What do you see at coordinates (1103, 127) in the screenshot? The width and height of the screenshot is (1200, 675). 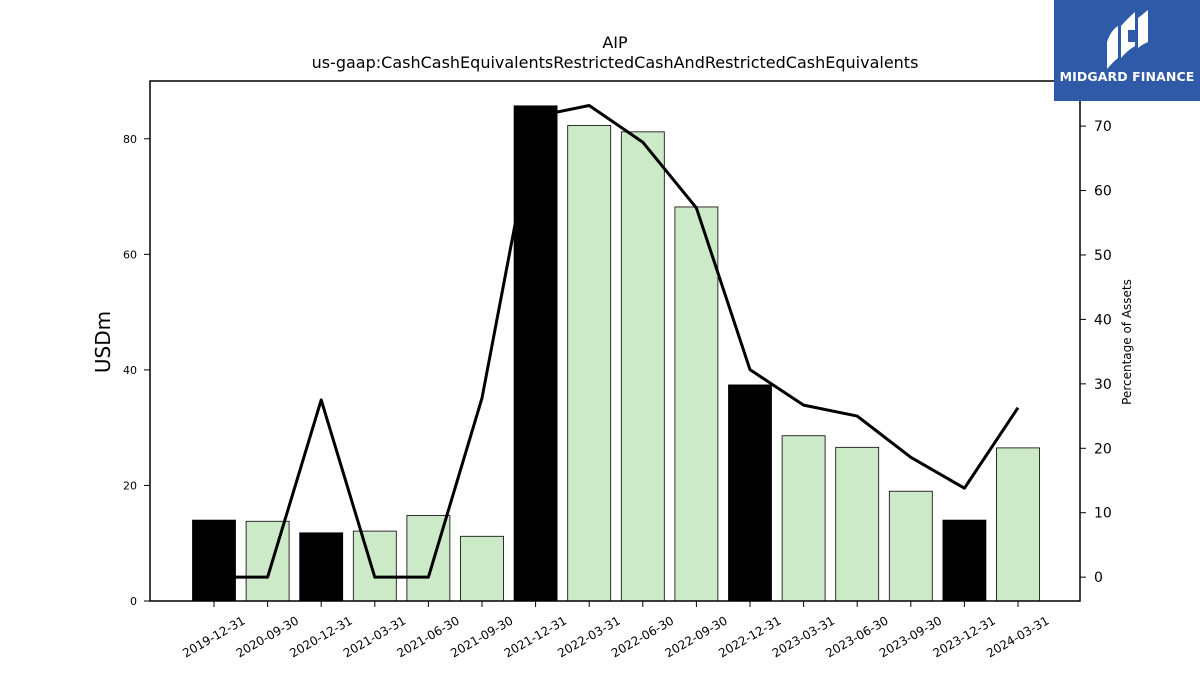 I see `y2-tick-label: 70` at bounding box center [1103, 127].